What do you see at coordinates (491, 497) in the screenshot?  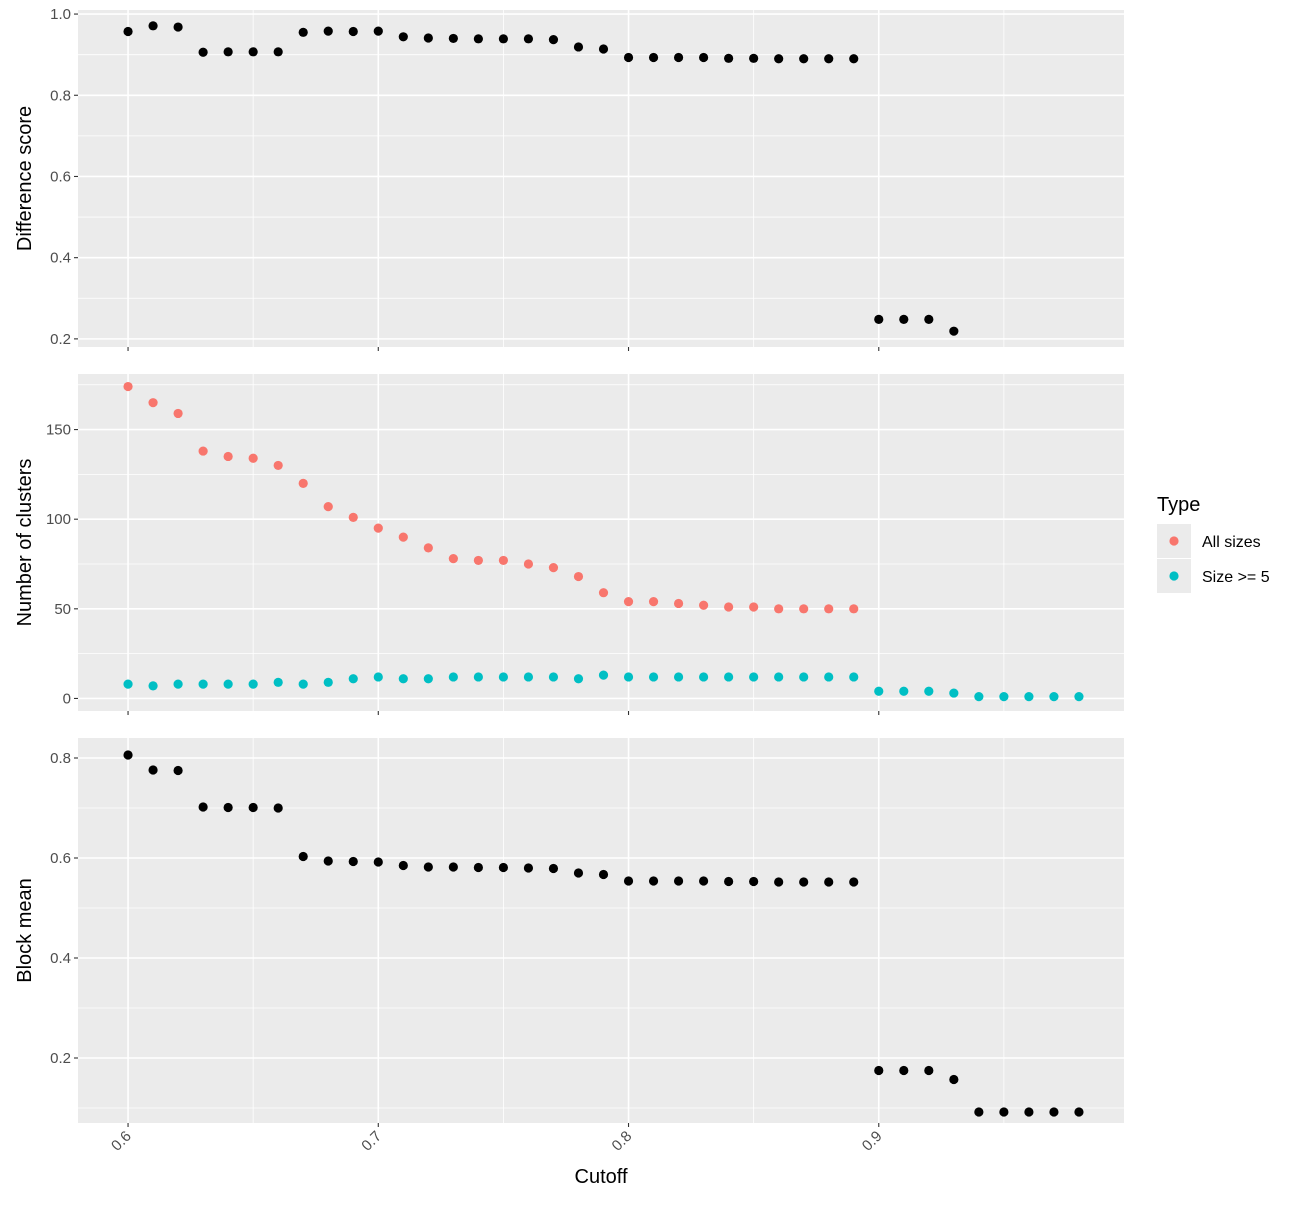 I see `series-all-sizes` at bounding box center [491, 497].